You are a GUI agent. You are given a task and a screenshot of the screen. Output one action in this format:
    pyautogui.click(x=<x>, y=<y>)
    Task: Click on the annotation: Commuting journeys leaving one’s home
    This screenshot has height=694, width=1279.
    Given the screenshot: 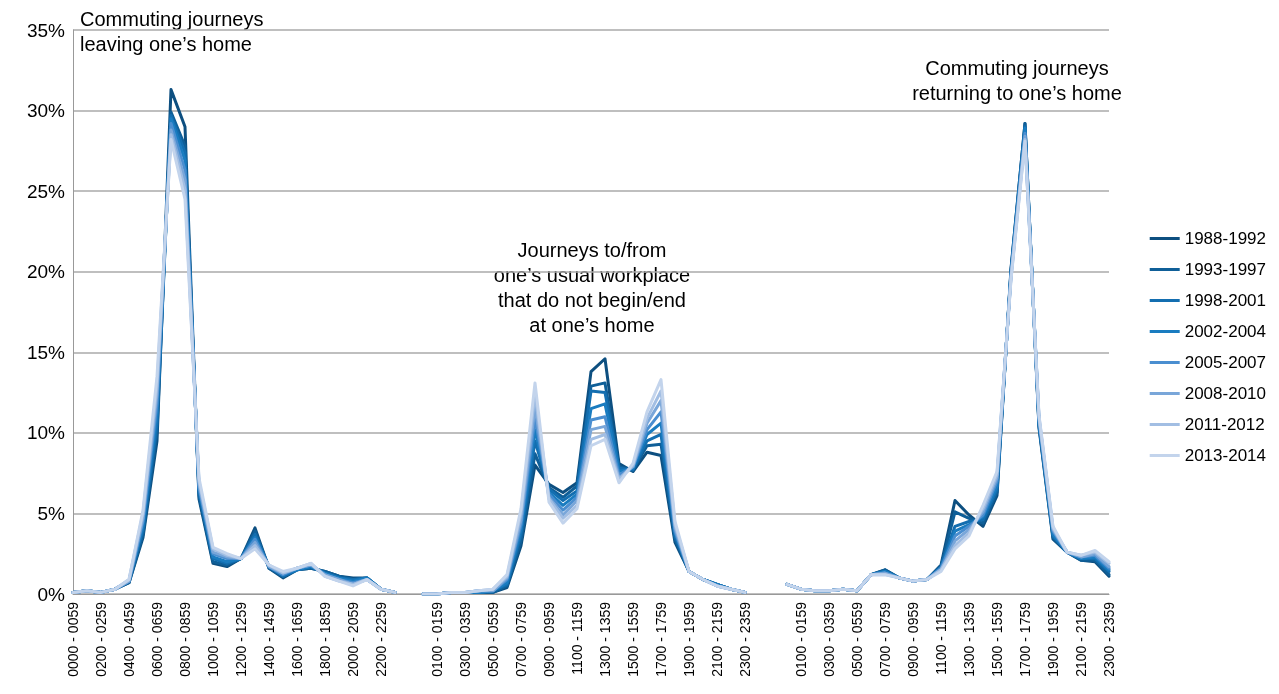 What is the action you would take?
    pyautogui.click(x=172, y=31)
    